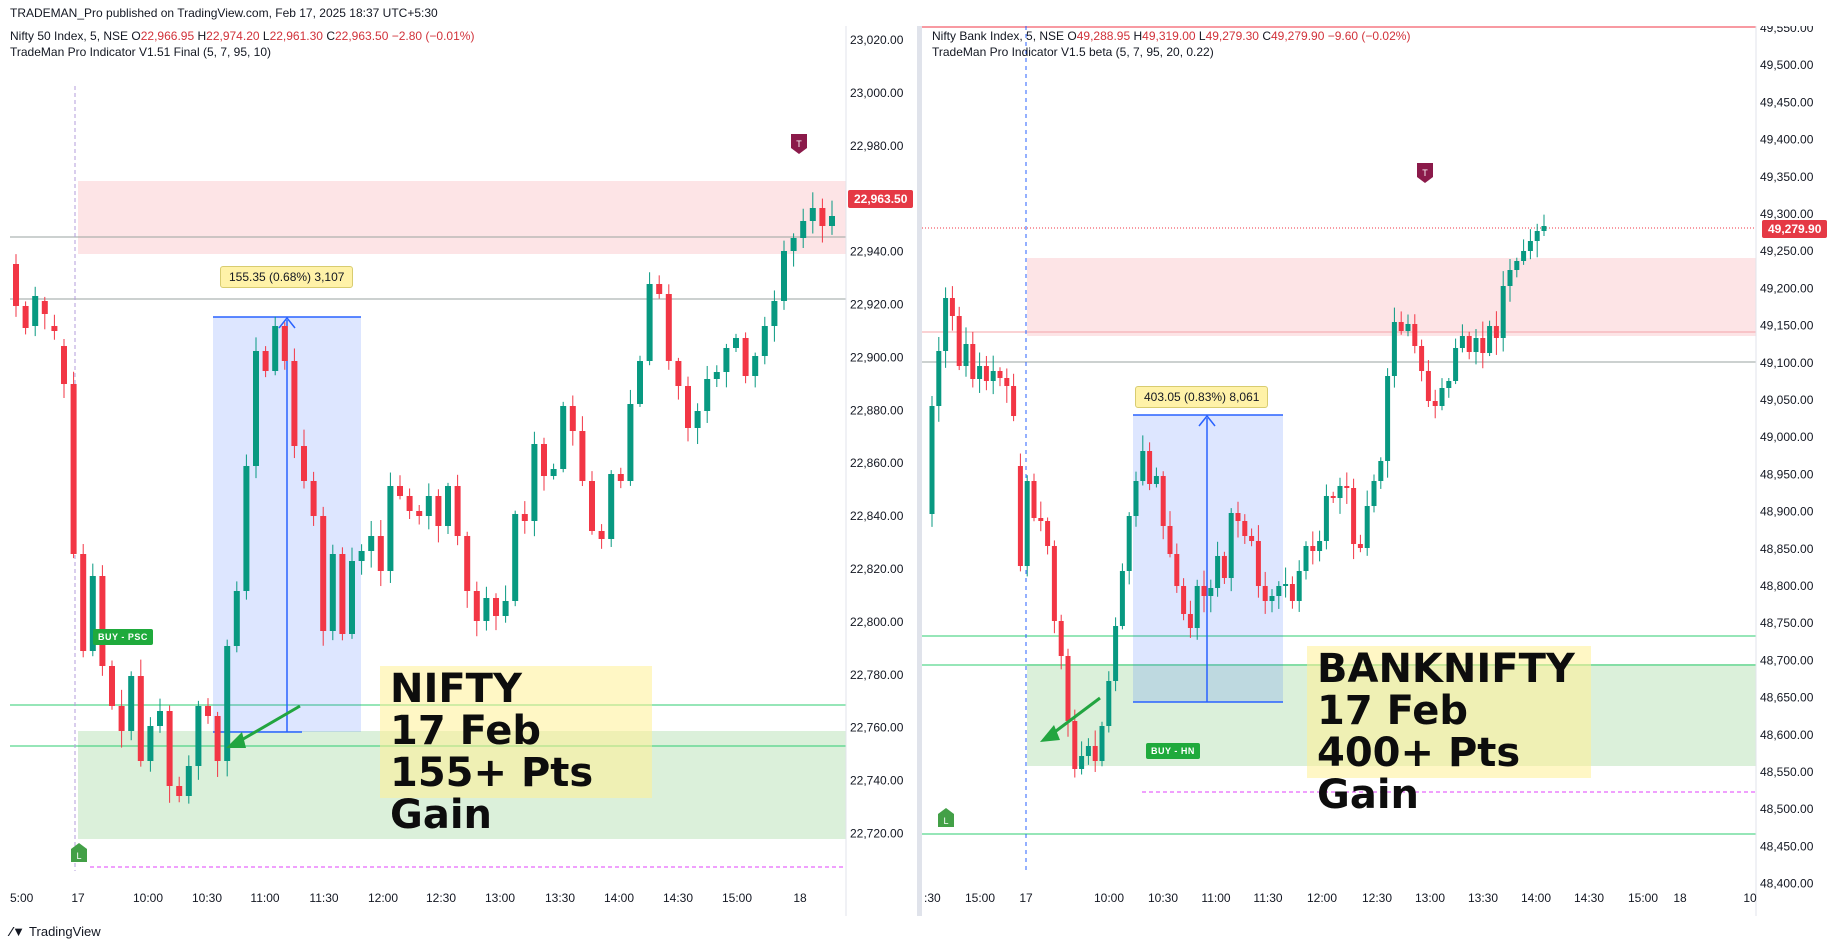 Image resolution: width=1838 pixels, height=945 pixels. I want to click on price-tick-label: 49,250.00, so click(1787, 251).